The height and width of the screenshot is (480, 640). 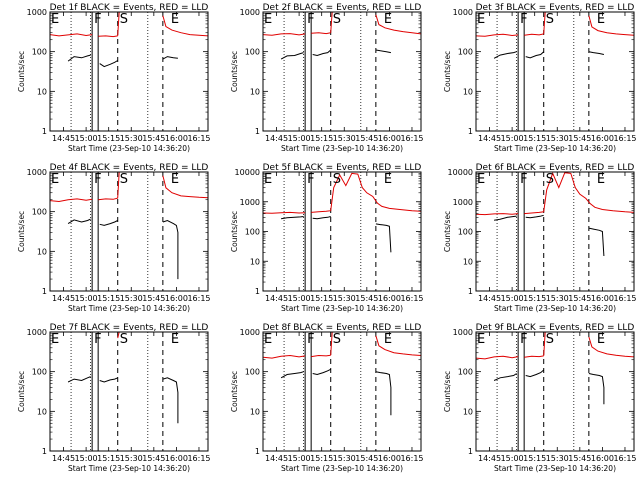 I want to click on panel-title: Det 3f BLACK = Events, RED = LLD, so click(x=555, y=8).